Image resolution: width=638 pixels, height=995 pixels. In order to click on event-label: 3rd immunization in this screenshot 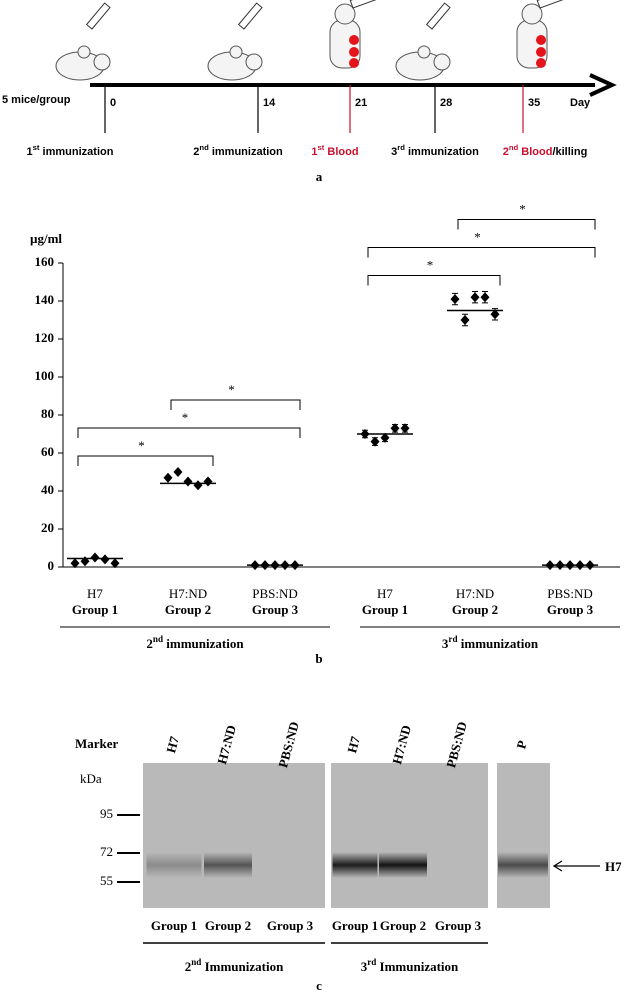, I will do `click(435, 150)`.